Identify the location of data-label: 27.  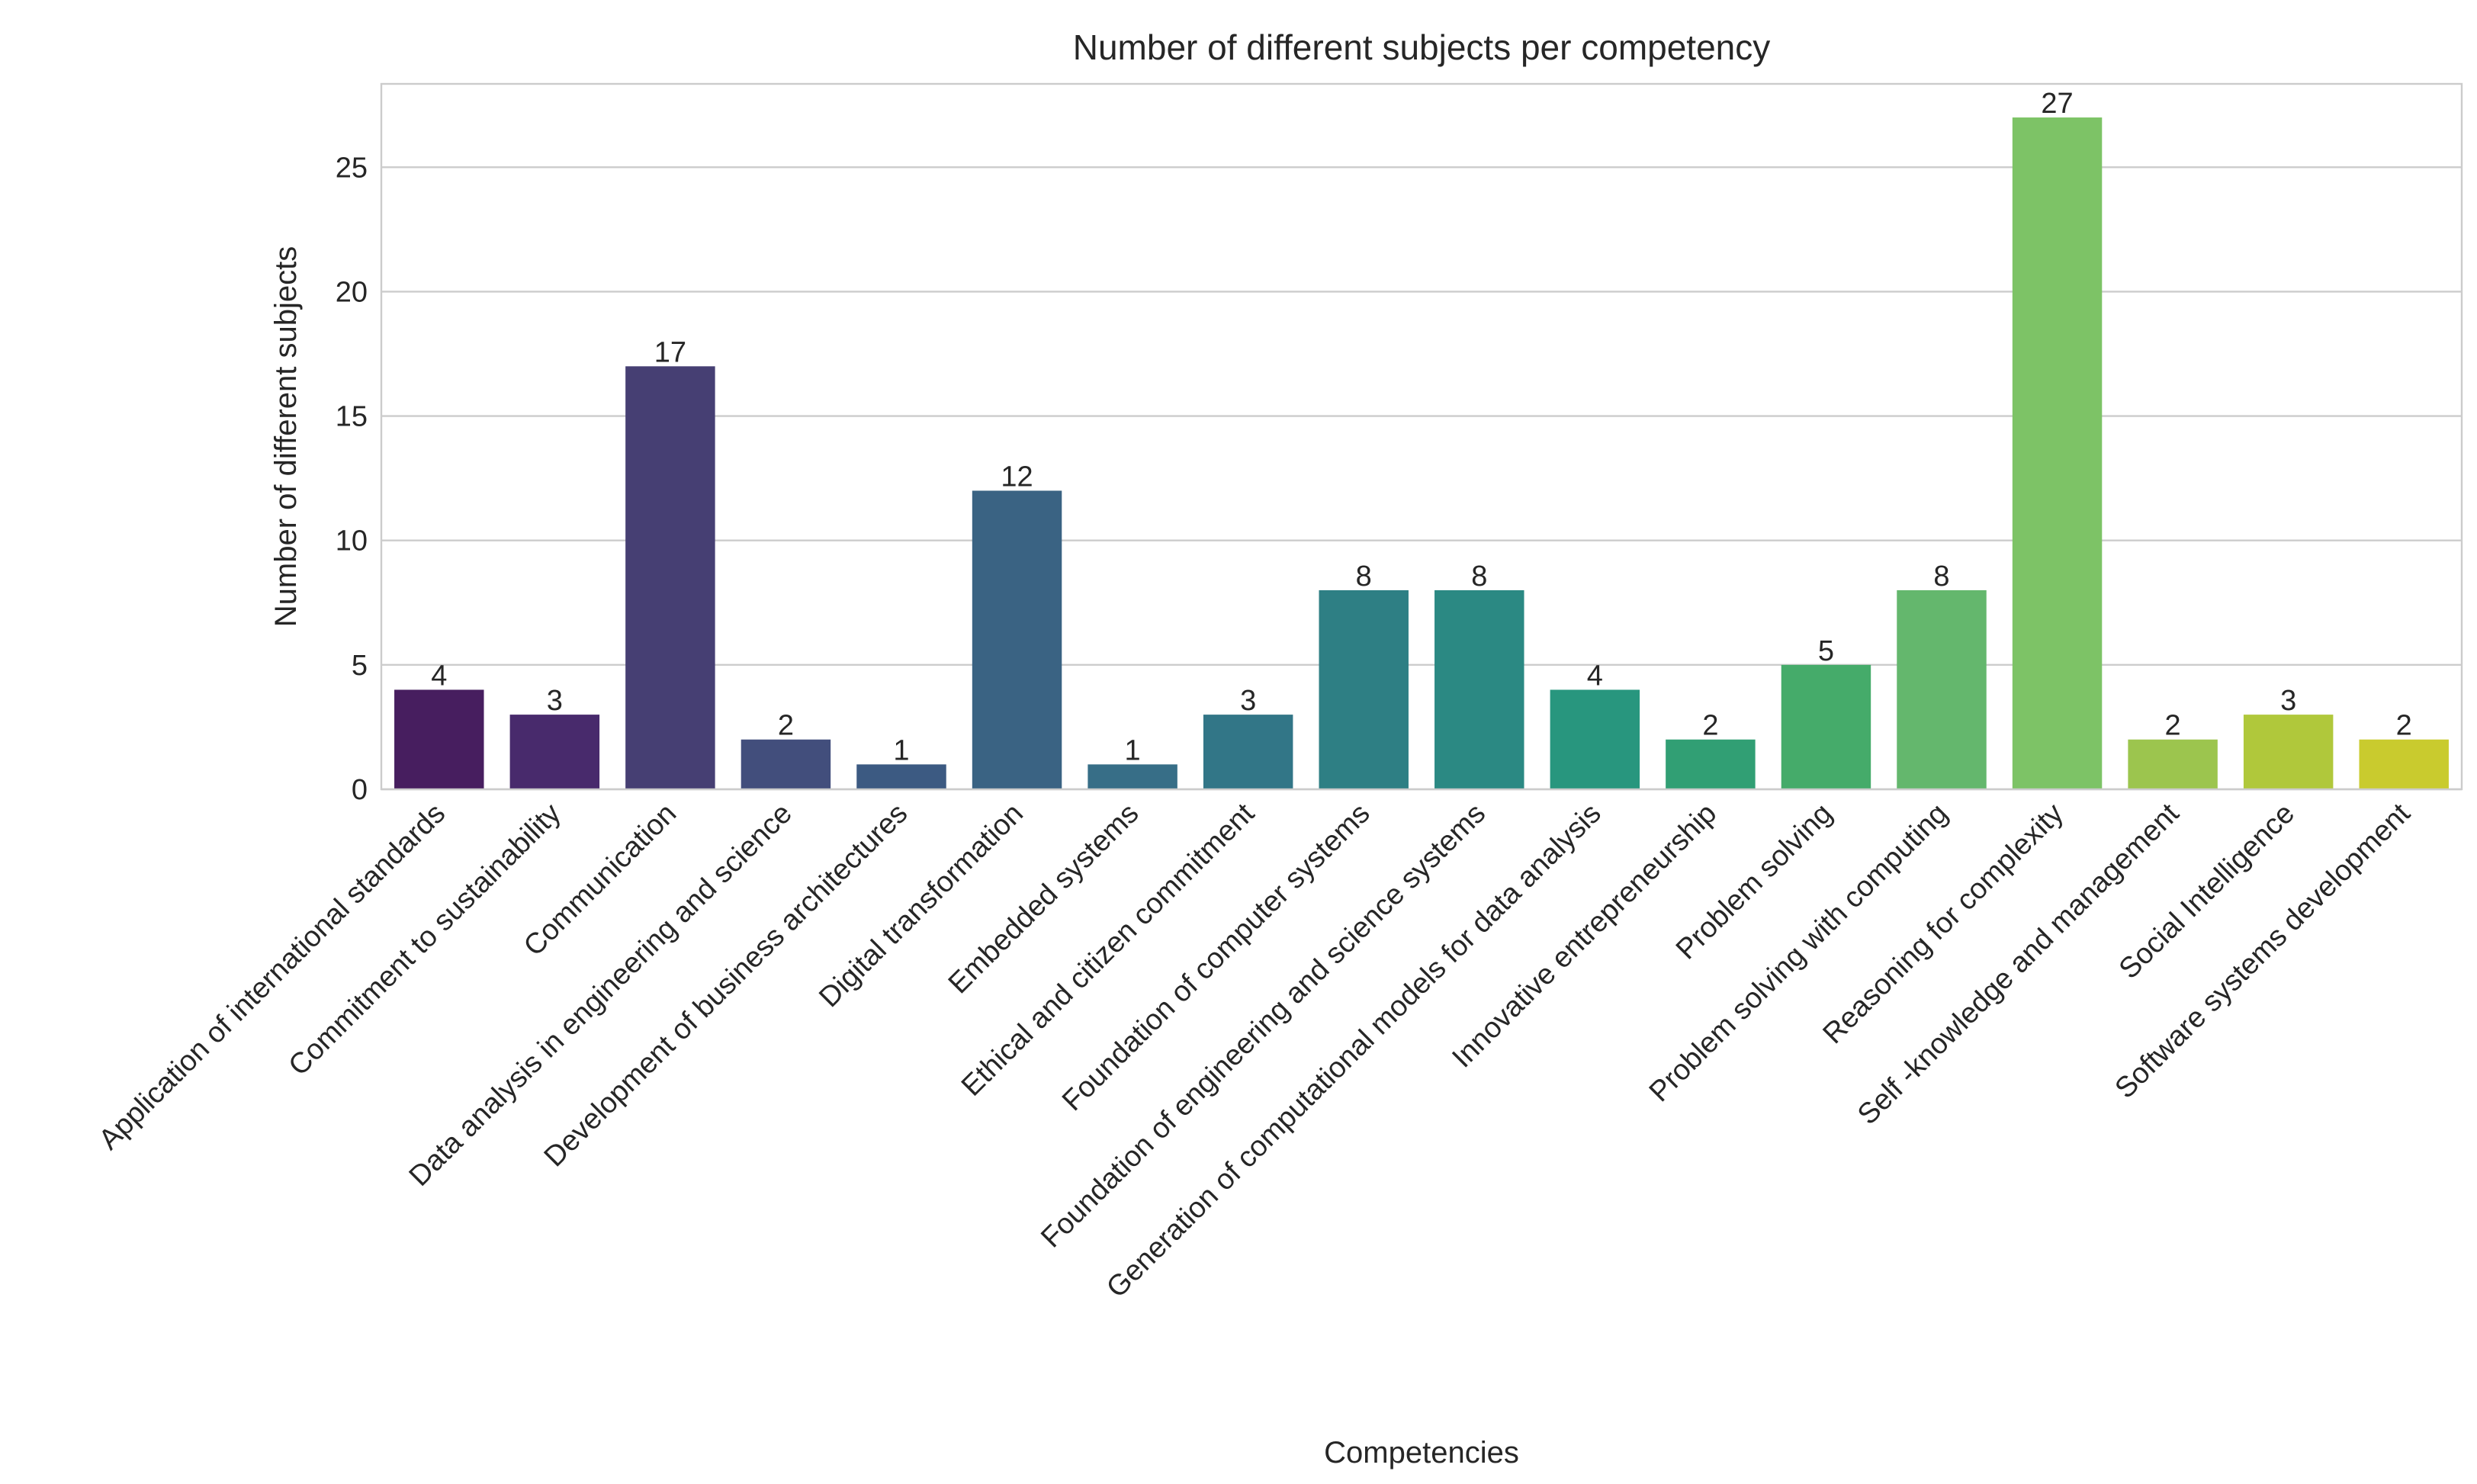
(2057, 104).